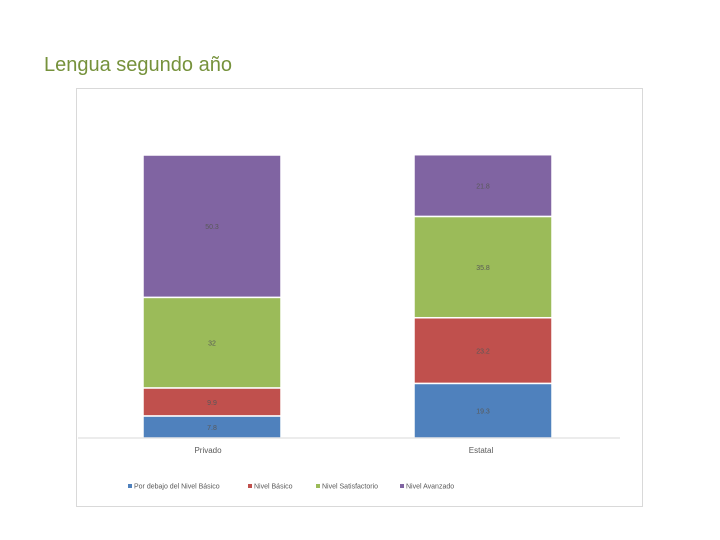  I want to click on legend-label-nivel-basico: Nivel Básico, so click(273, 487).